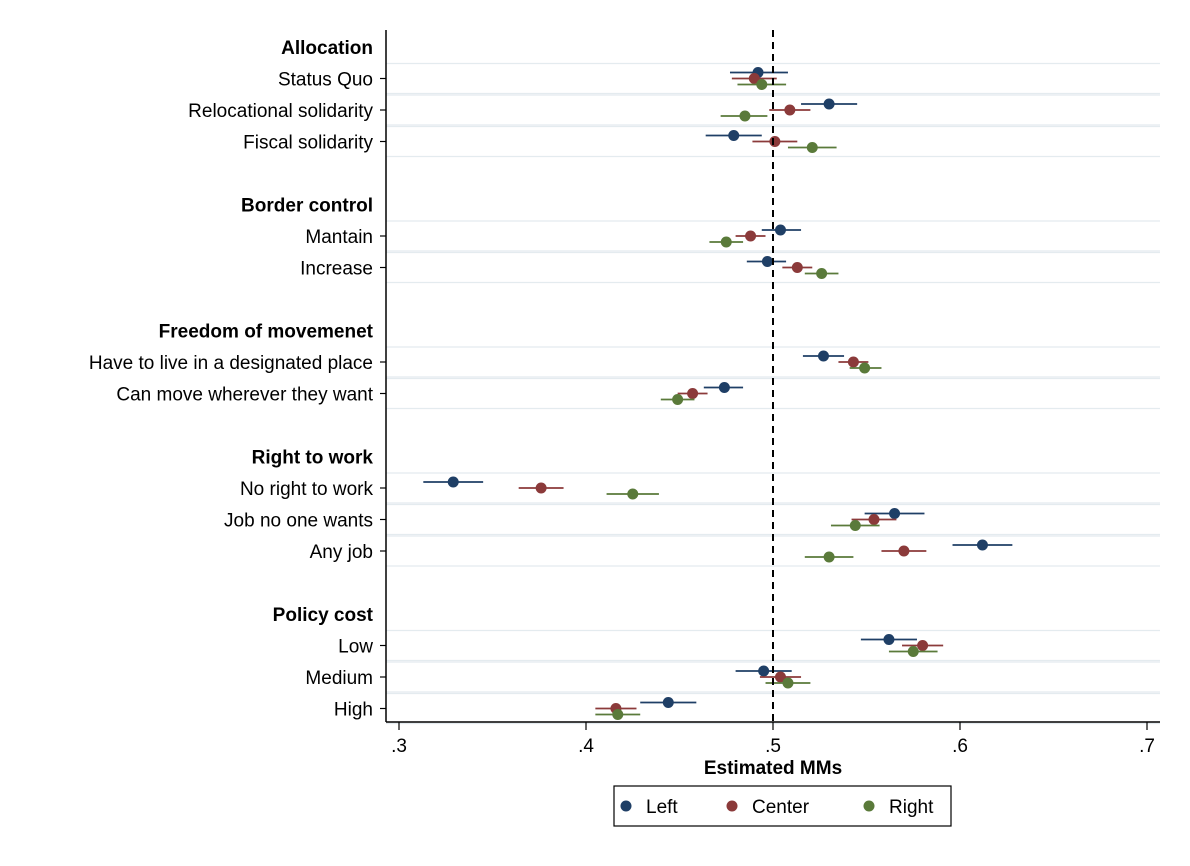 Image resolution: width=1190 pixels, height=866 pixels. I want to click on row-label: Low, so click(355, 647).